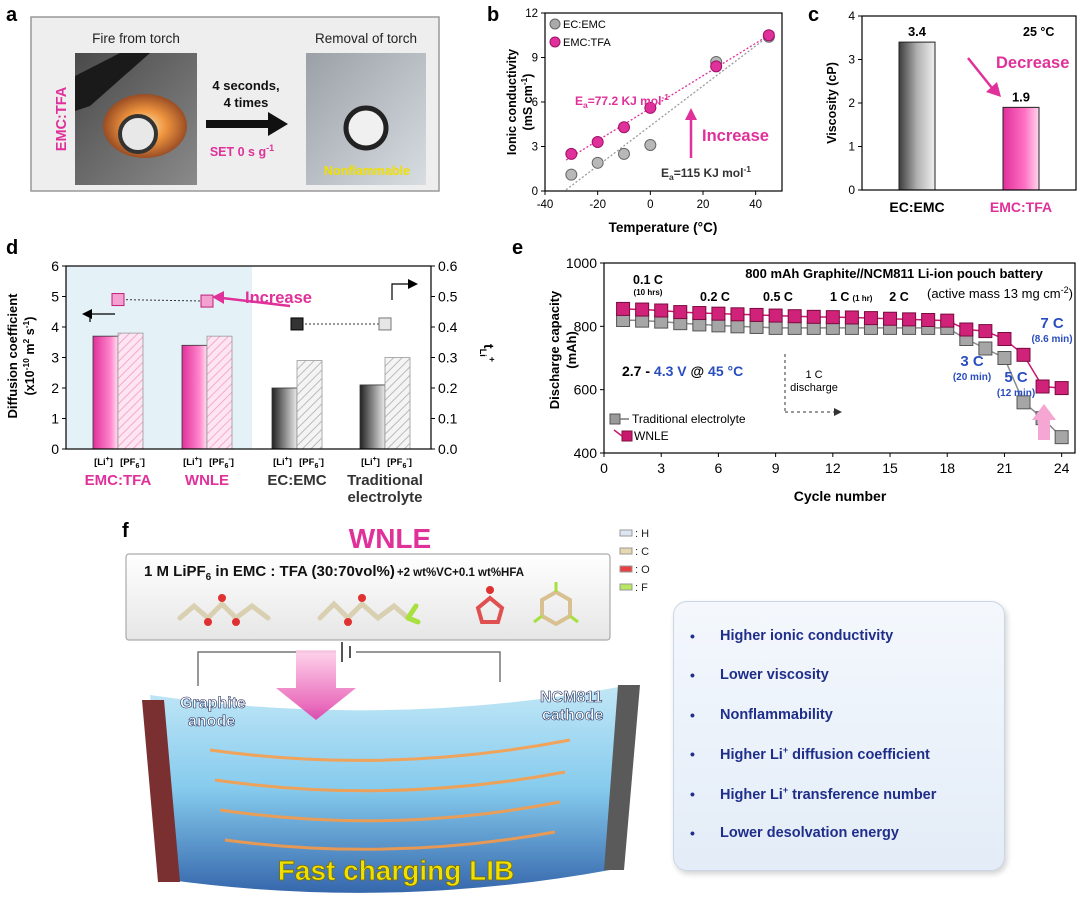 The image size is (1080, 910). What do you see at coordinates (689, 419) in the screenshot?
I see `legend-traditional: Traditional electrolyte` at bounding box center [689, 419].